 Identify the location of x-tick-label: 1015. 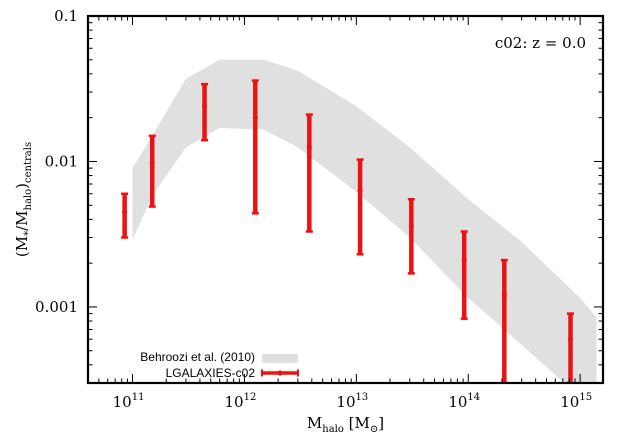
(576, 401).